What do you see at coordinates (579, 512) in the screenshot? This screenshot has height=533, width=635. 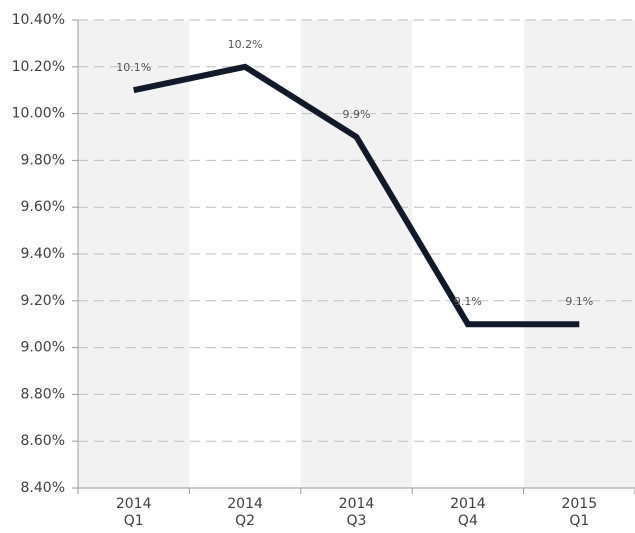 I see `x-tick-label: 2015 Q1` at bounding box center [579, 512].